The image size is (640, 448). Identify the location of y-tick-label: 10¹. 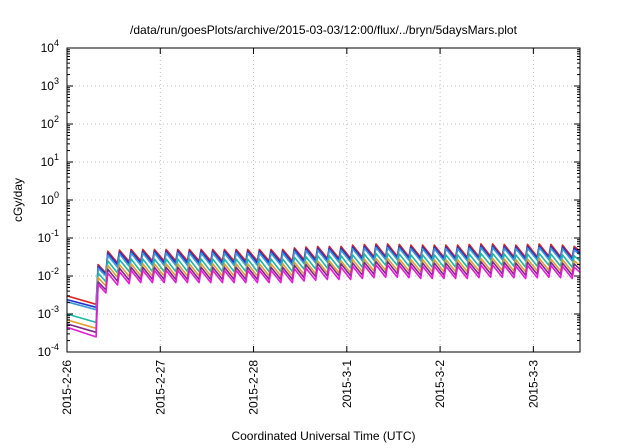
(50, 160).